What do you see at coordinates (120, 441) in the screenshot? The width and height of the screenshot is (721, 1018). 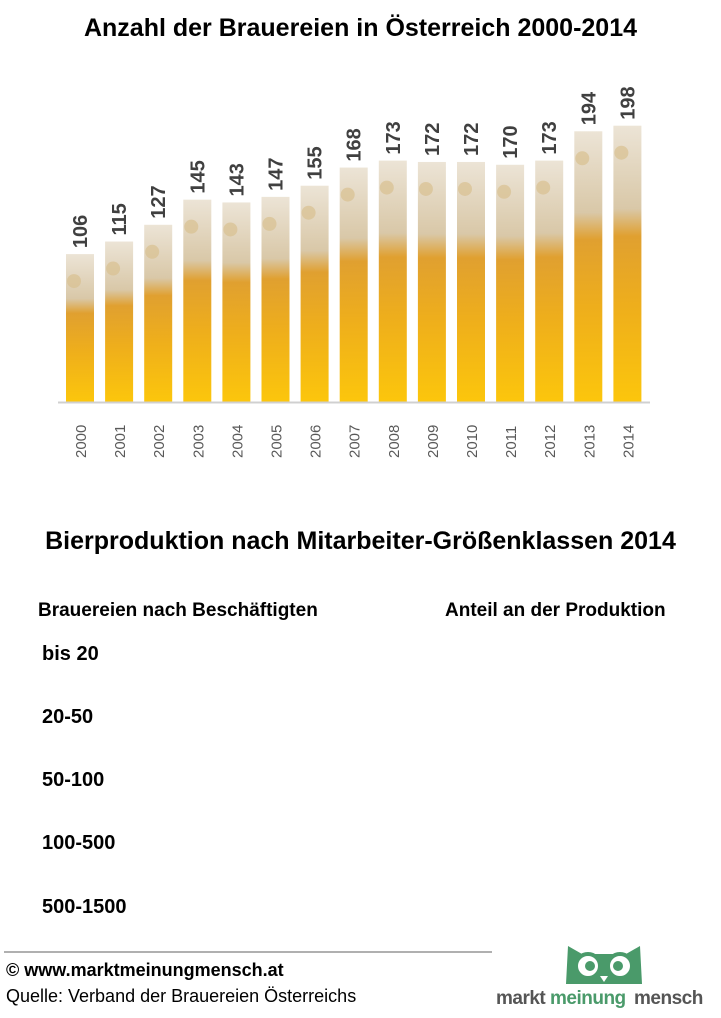 I see `x-tick-label: 2001` at bounding box center [120, 441].